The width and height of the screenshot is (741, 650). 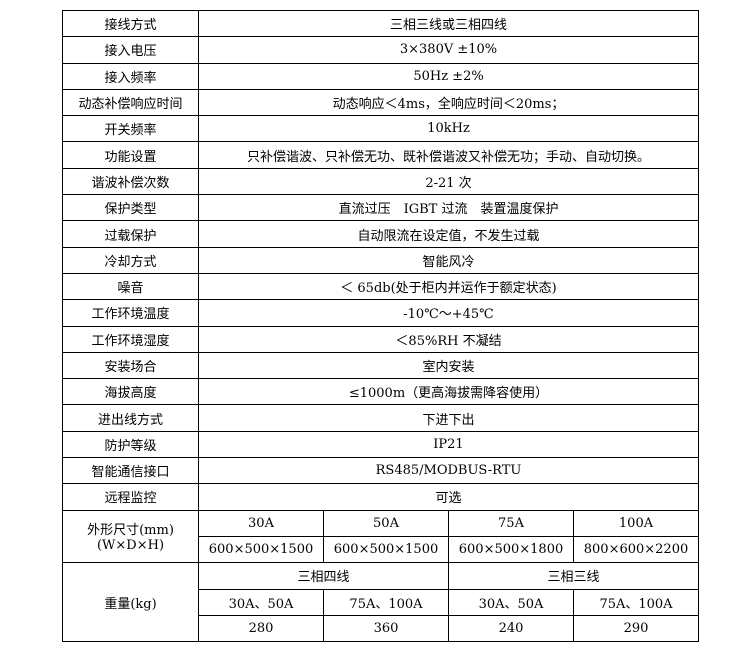 What do you see at coordinates (130, 602) in the screenshot?
I see `weight-label: 重量(kg)` at bounding box center [130, 602].